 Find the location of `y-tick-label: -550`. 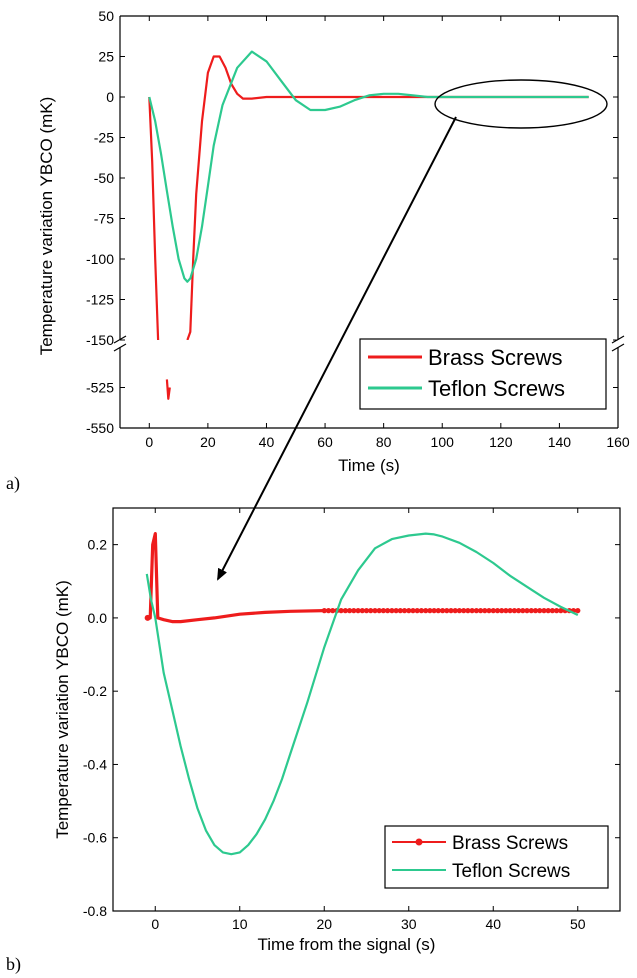

y-tick-label: -550 is located at coordinates (100, 428).